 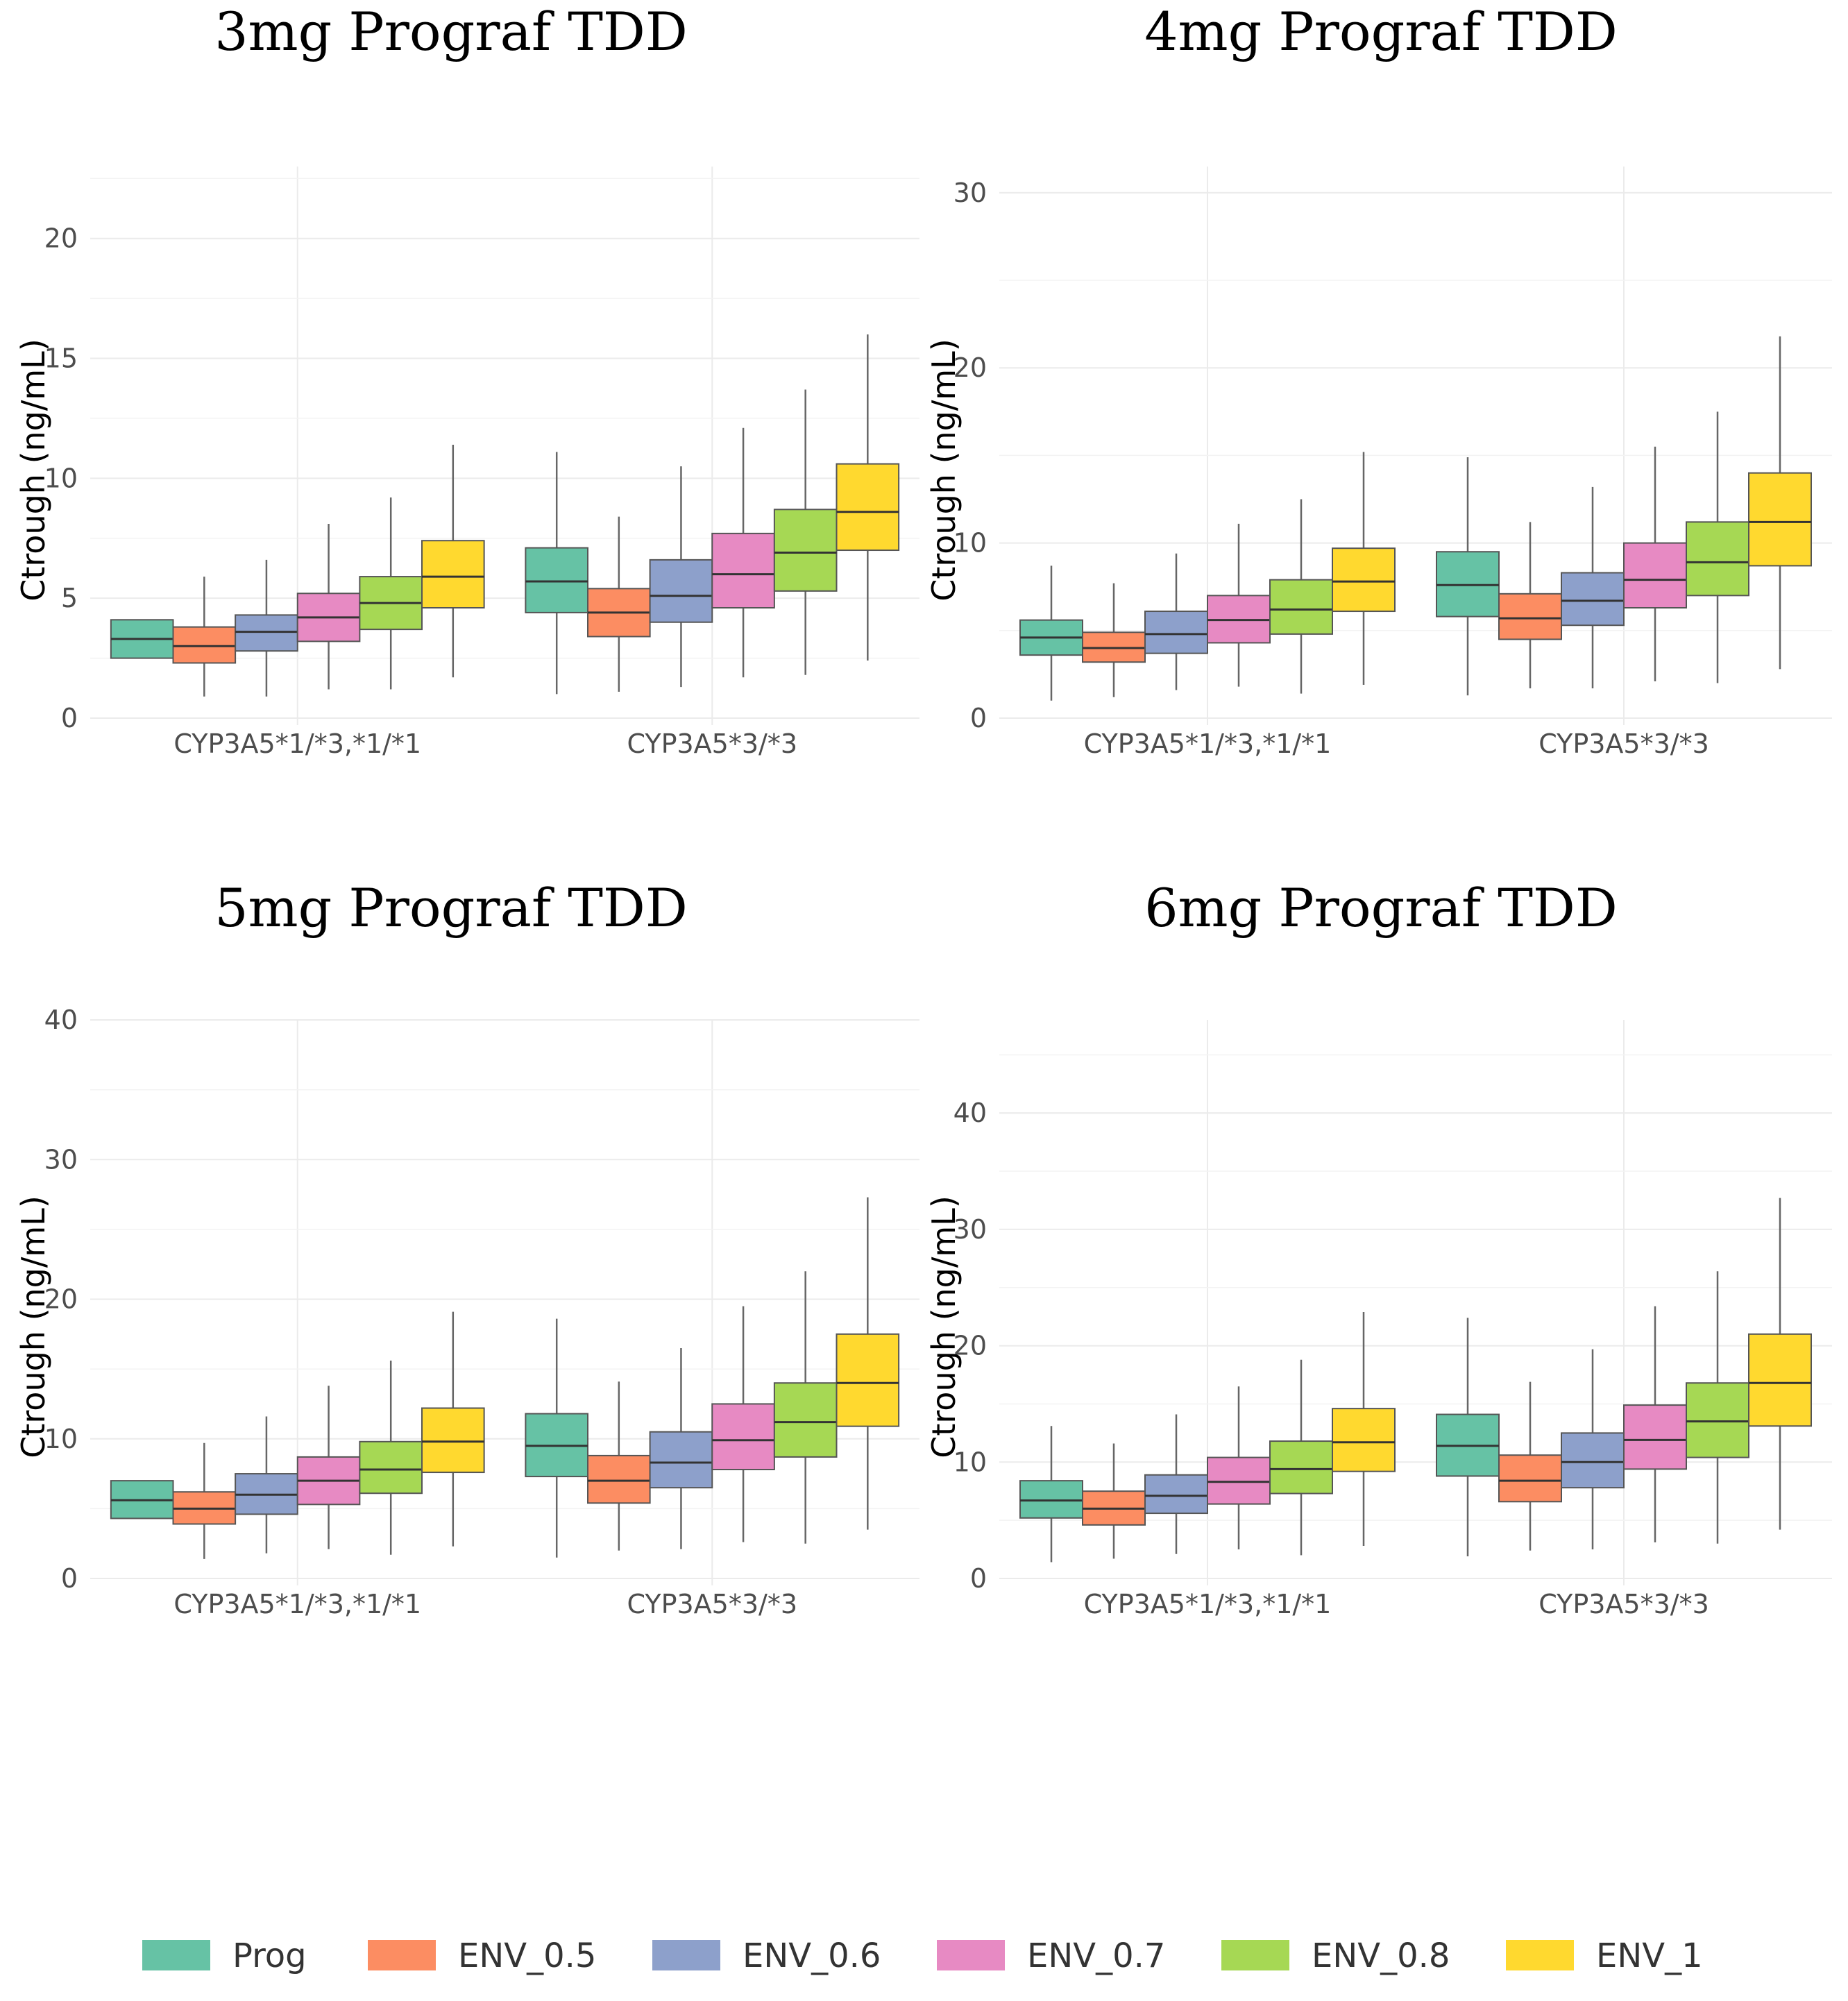 What do you see at coordinates (1381, 908) in the screenshot?
I see `chart-title: 6mg Prograf TDD` at bounding box center [1381, 908].